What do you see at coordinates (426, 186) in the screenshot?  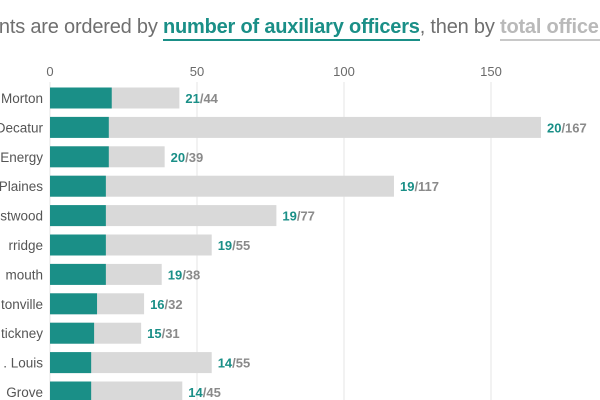 I see `total-value: /117` at bounding box center [426, 186].